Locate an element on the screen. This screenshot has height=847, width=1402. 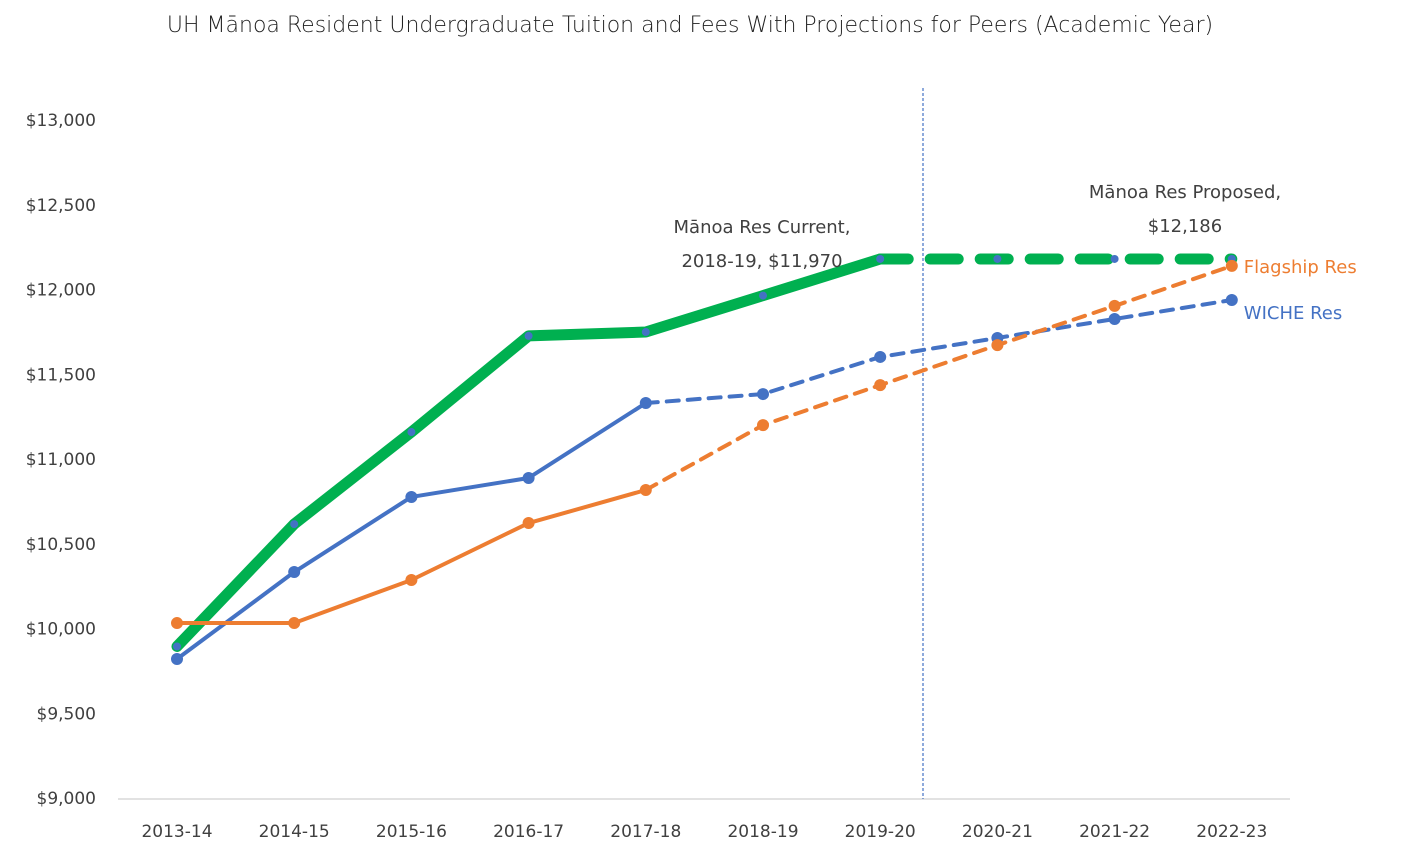
annotation: $12,186 is located at coordinates (1185, 226).